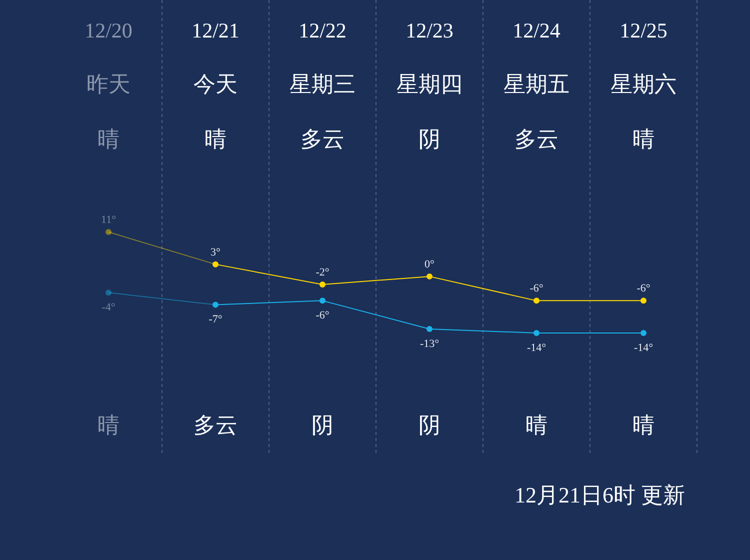 The height and width of the screenshot is (560, 750). What do you see at coordinates (429, 84) in the screenshot?
I see `text: 星期四` at bounding box center [429, 84].